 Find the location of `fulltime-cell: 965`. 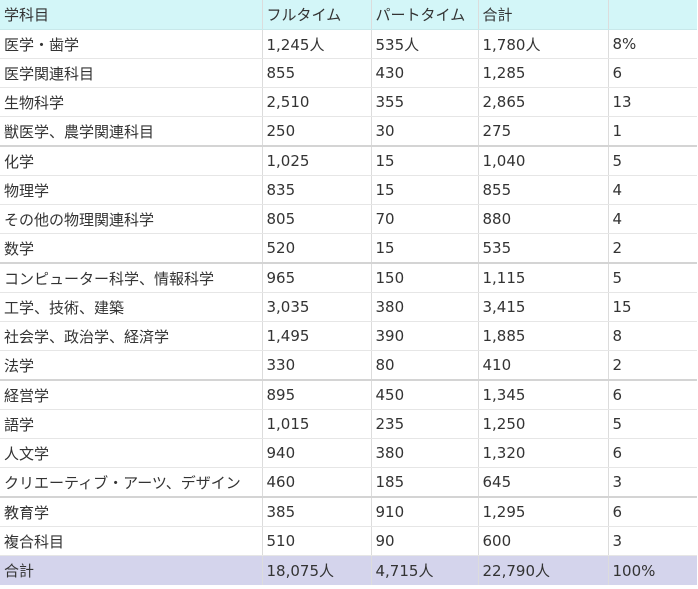

fulltime-cell: 965 is located at coordinates (316, 277).